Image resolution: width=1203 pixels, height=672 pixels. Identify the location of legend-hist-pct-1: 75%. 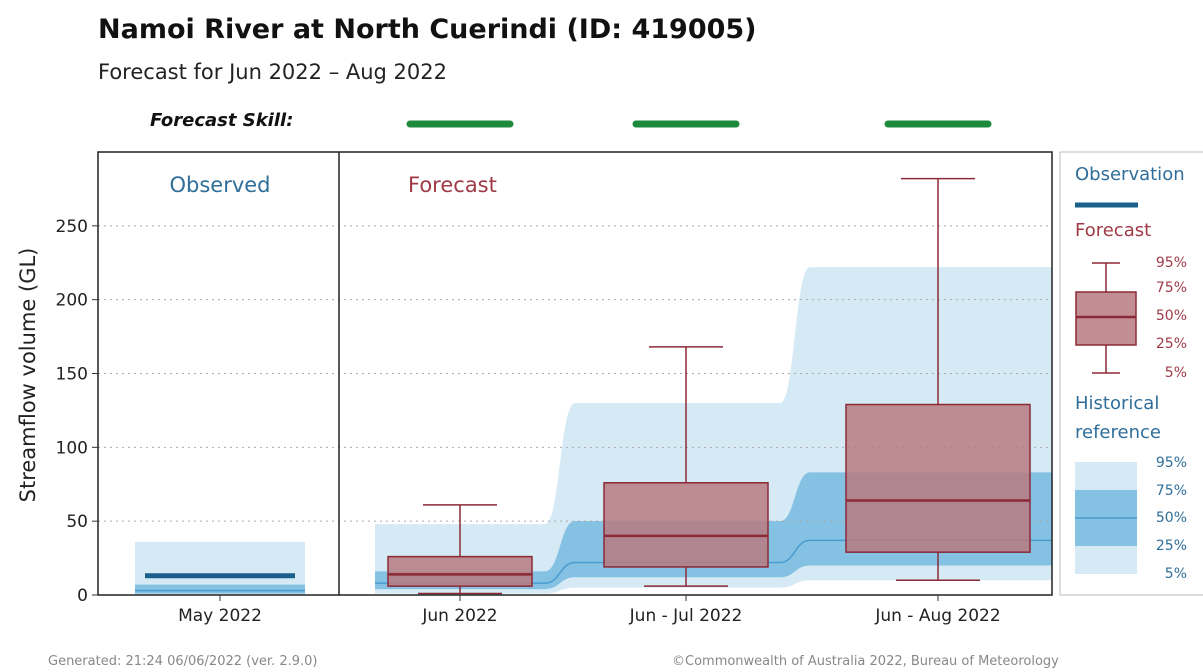
(1171, 491).